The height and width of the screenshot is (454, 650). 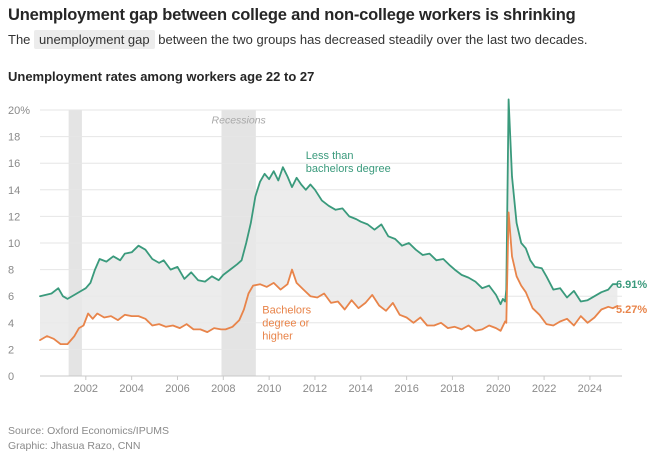 What do you see at coordinates (330, 156) in the screenshot?
I see `series-label-non-college-line-1: Less than` at bounding box center [330, 156].